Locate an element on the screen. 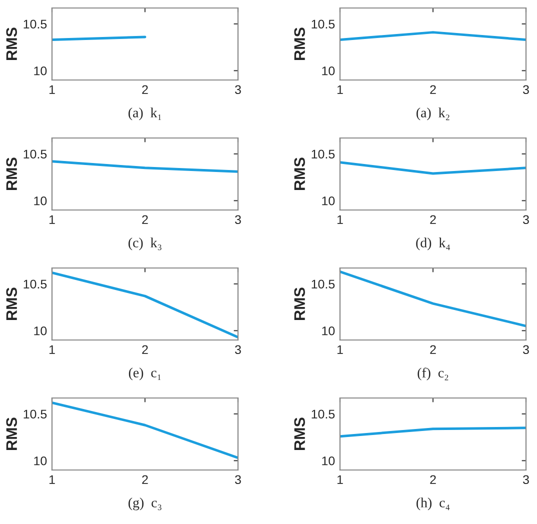  x-axis-title: (c) k₃ is located at coordinates (145, 244).